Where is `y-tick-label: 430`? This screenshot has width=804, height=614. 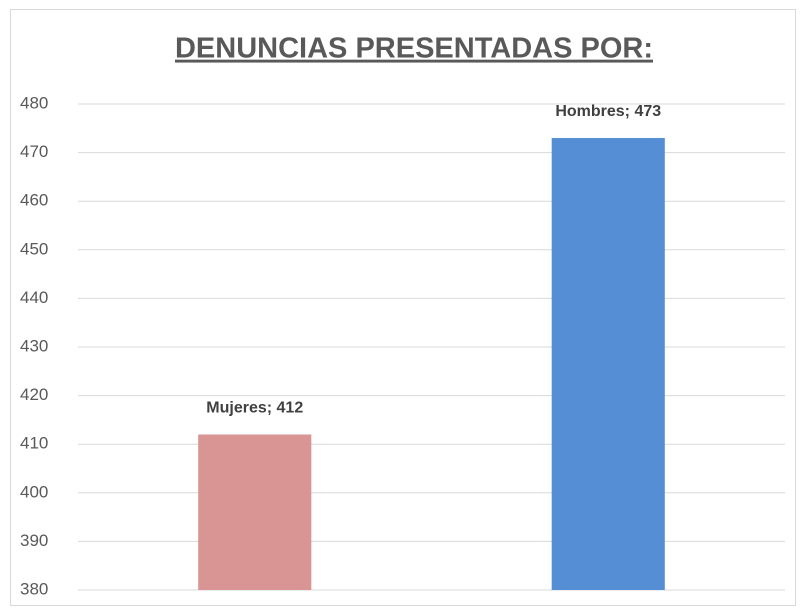 y-tick-label: 430 is located at coordinates (34, 345).